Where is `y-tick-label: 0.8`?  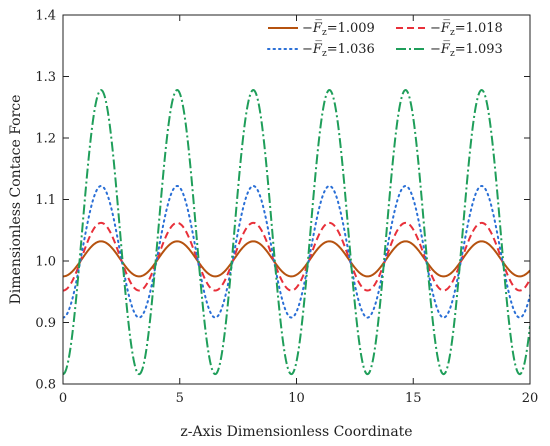
y-tick-label: 0.8 is located at coordinates (45, 385).